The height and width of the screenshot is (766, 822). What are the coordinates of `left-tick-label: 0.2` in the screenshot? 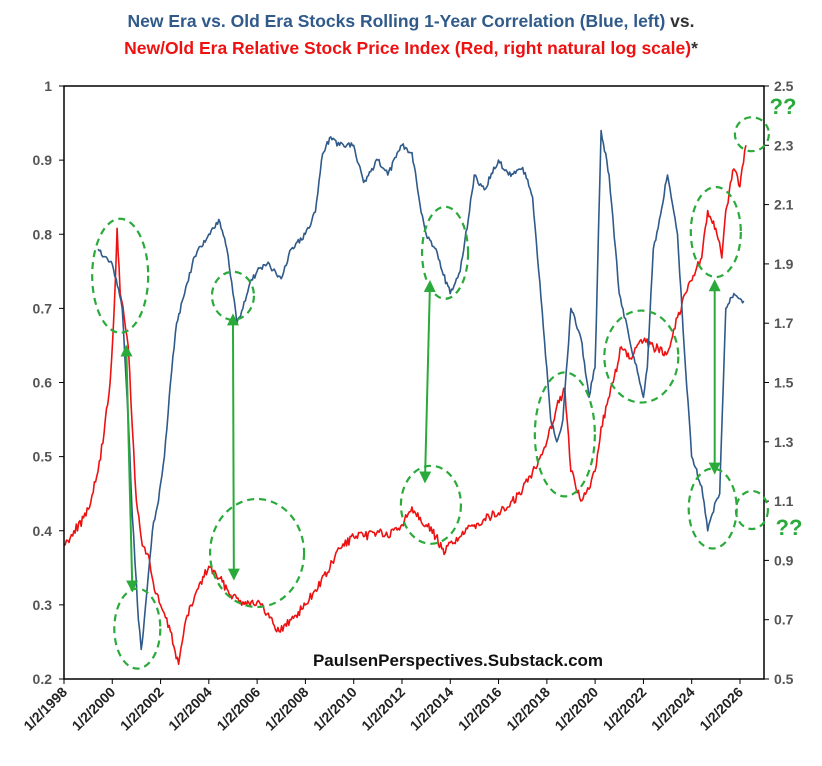 It's located at (43, 679).